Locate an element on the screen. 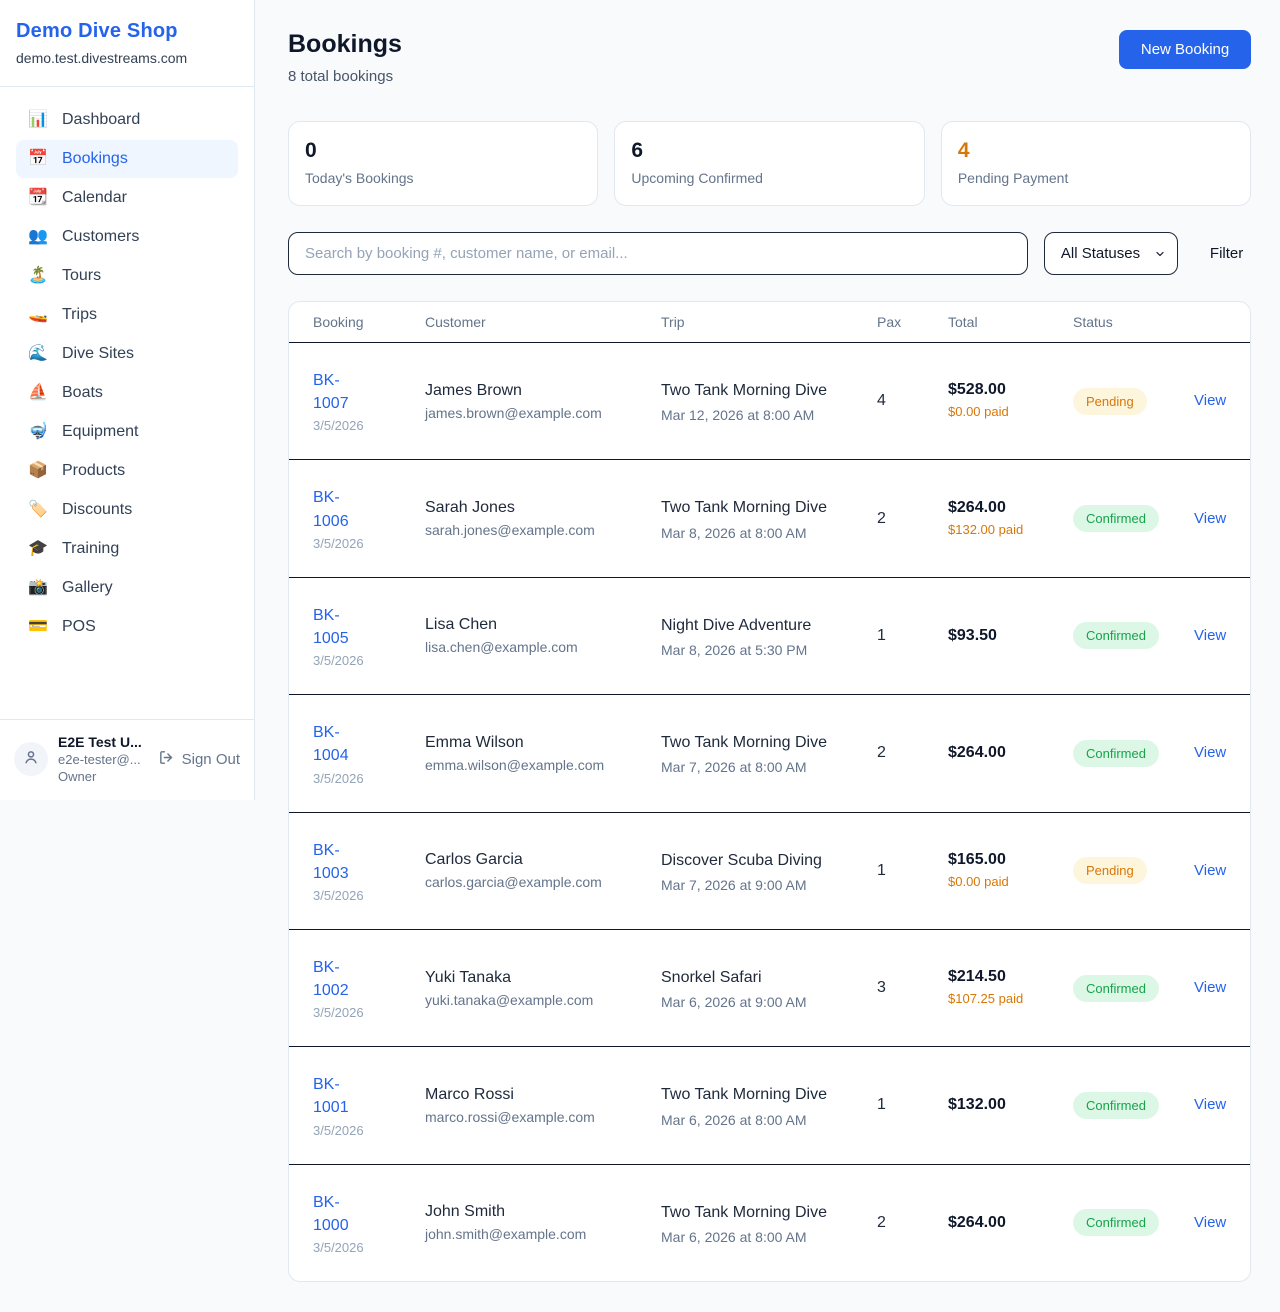 The image size is (1280, 1312). products-icon: 📦 is located at coordinates (38, 470).